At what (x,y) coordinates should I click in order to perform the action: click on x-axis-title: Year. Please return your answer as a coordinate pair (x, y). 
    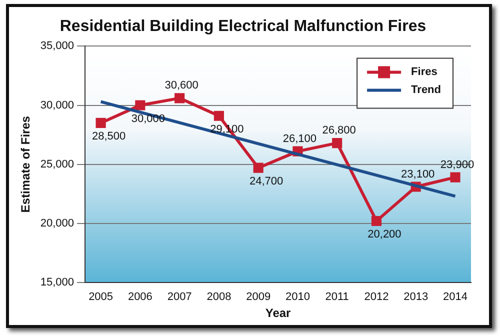
    Looking at the image, I should click on (278, 313).